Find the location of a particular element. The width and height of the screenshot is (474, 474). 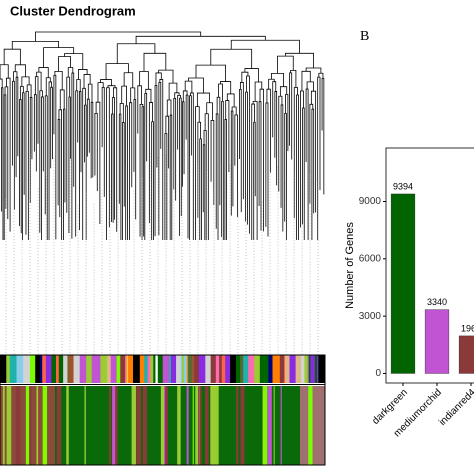

y-tick-label: 9000 is located at coordinates (370, 201).